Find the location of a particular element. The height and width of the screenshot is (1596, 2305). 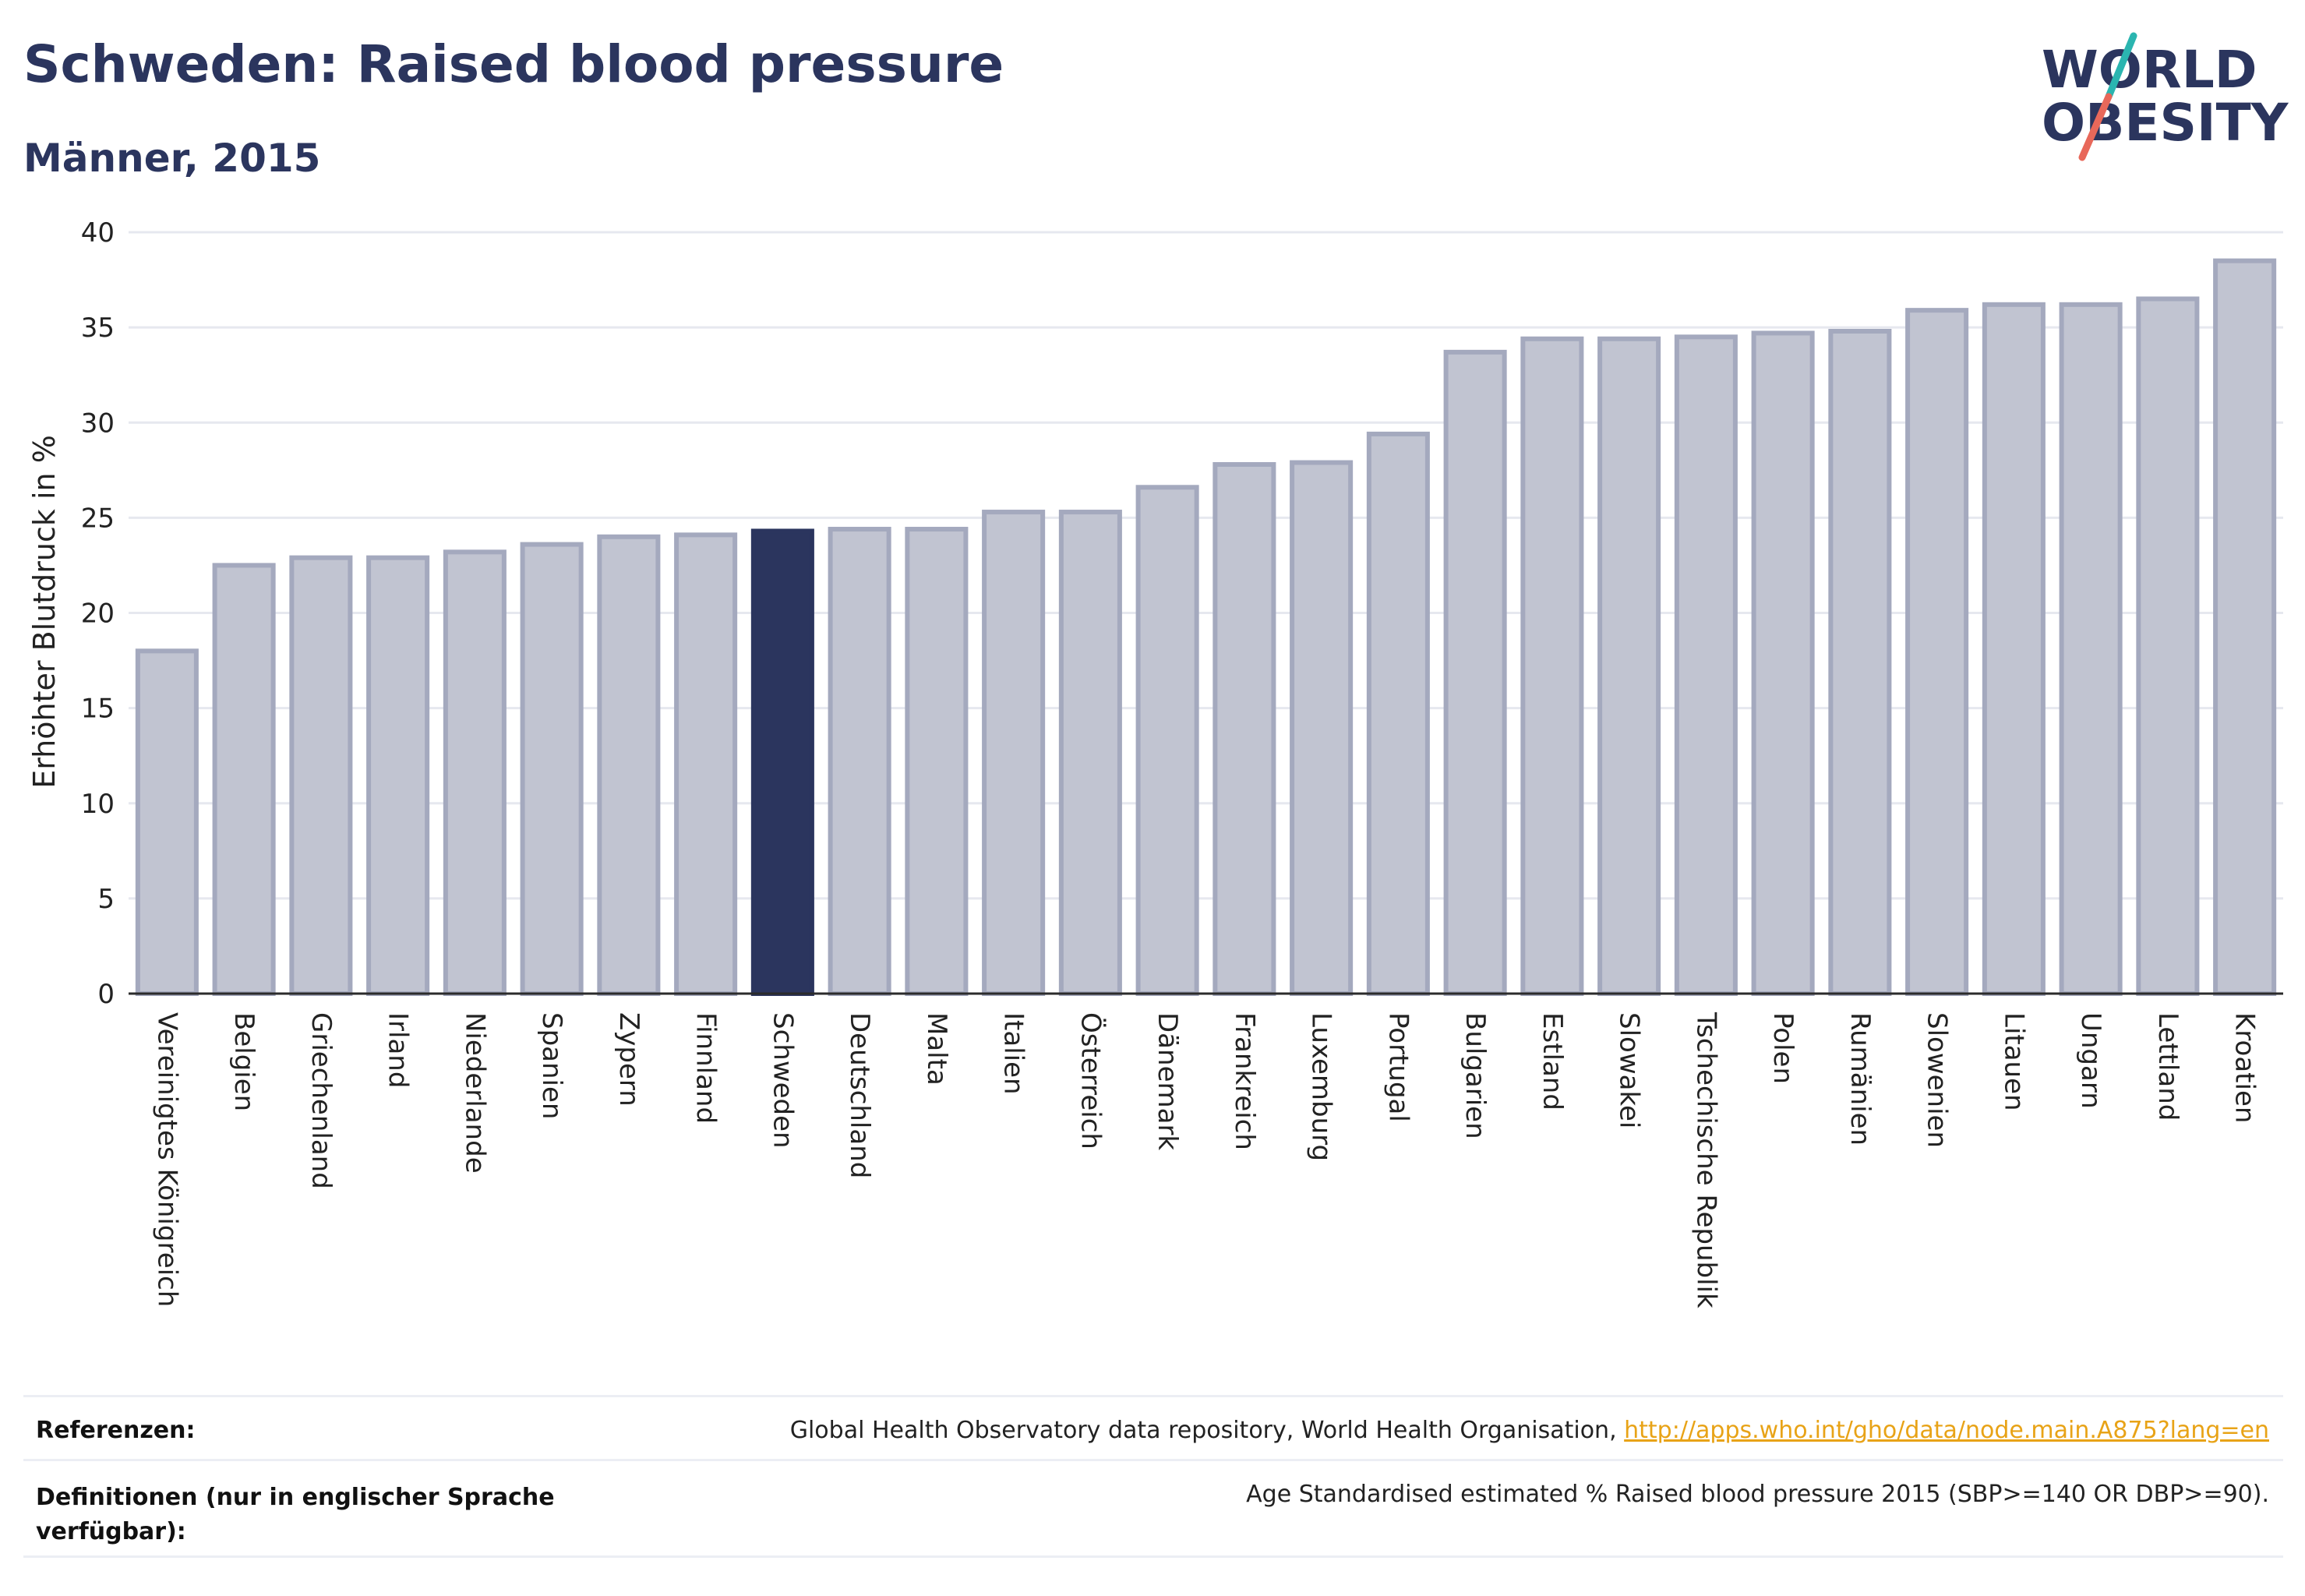

bar-estland is located at coordinates (1552, 666).